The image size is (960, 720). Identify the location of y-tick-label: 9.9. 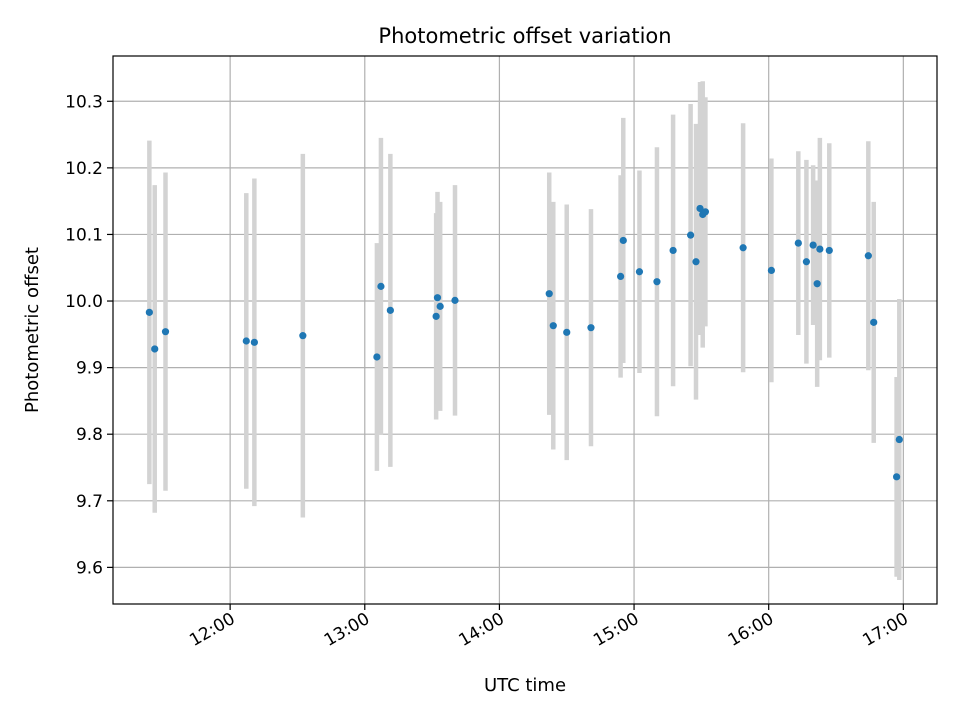
(89, 369).